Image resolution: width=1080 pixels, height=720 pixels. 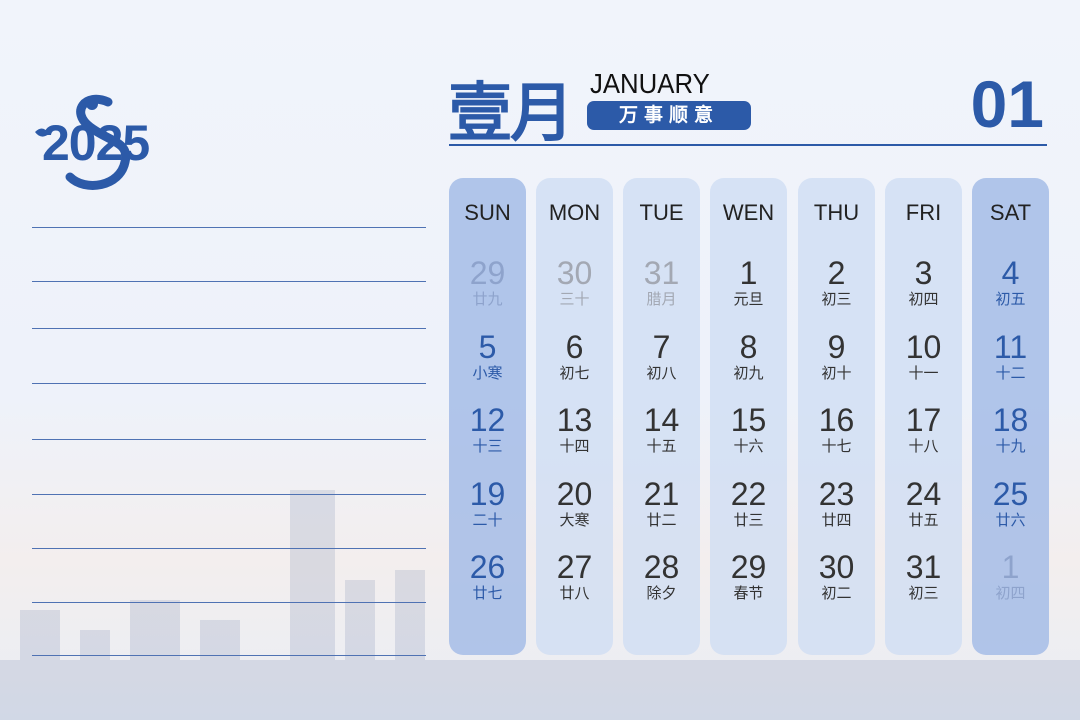 What do you see at coordinates (748, 429) in the screenshot?
I see `day-cell: 15 十六` at bounding box center [748, 429].